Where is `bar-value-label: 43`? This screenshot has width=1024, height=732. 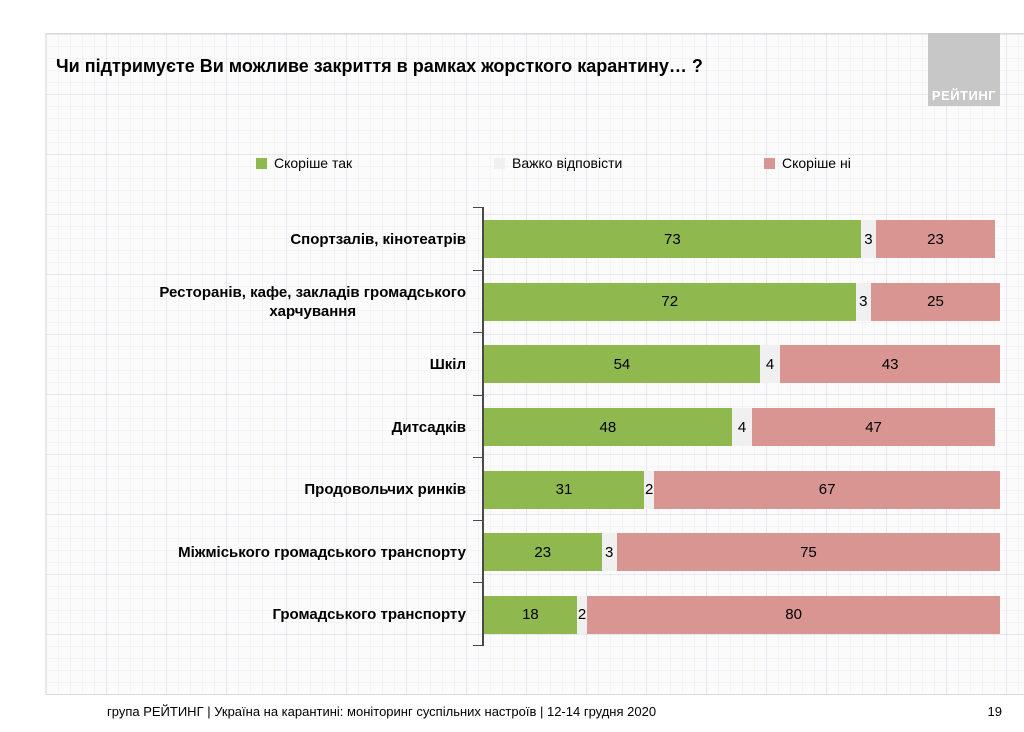 bar-value-label: 43 is located at coordinates (890, 364).